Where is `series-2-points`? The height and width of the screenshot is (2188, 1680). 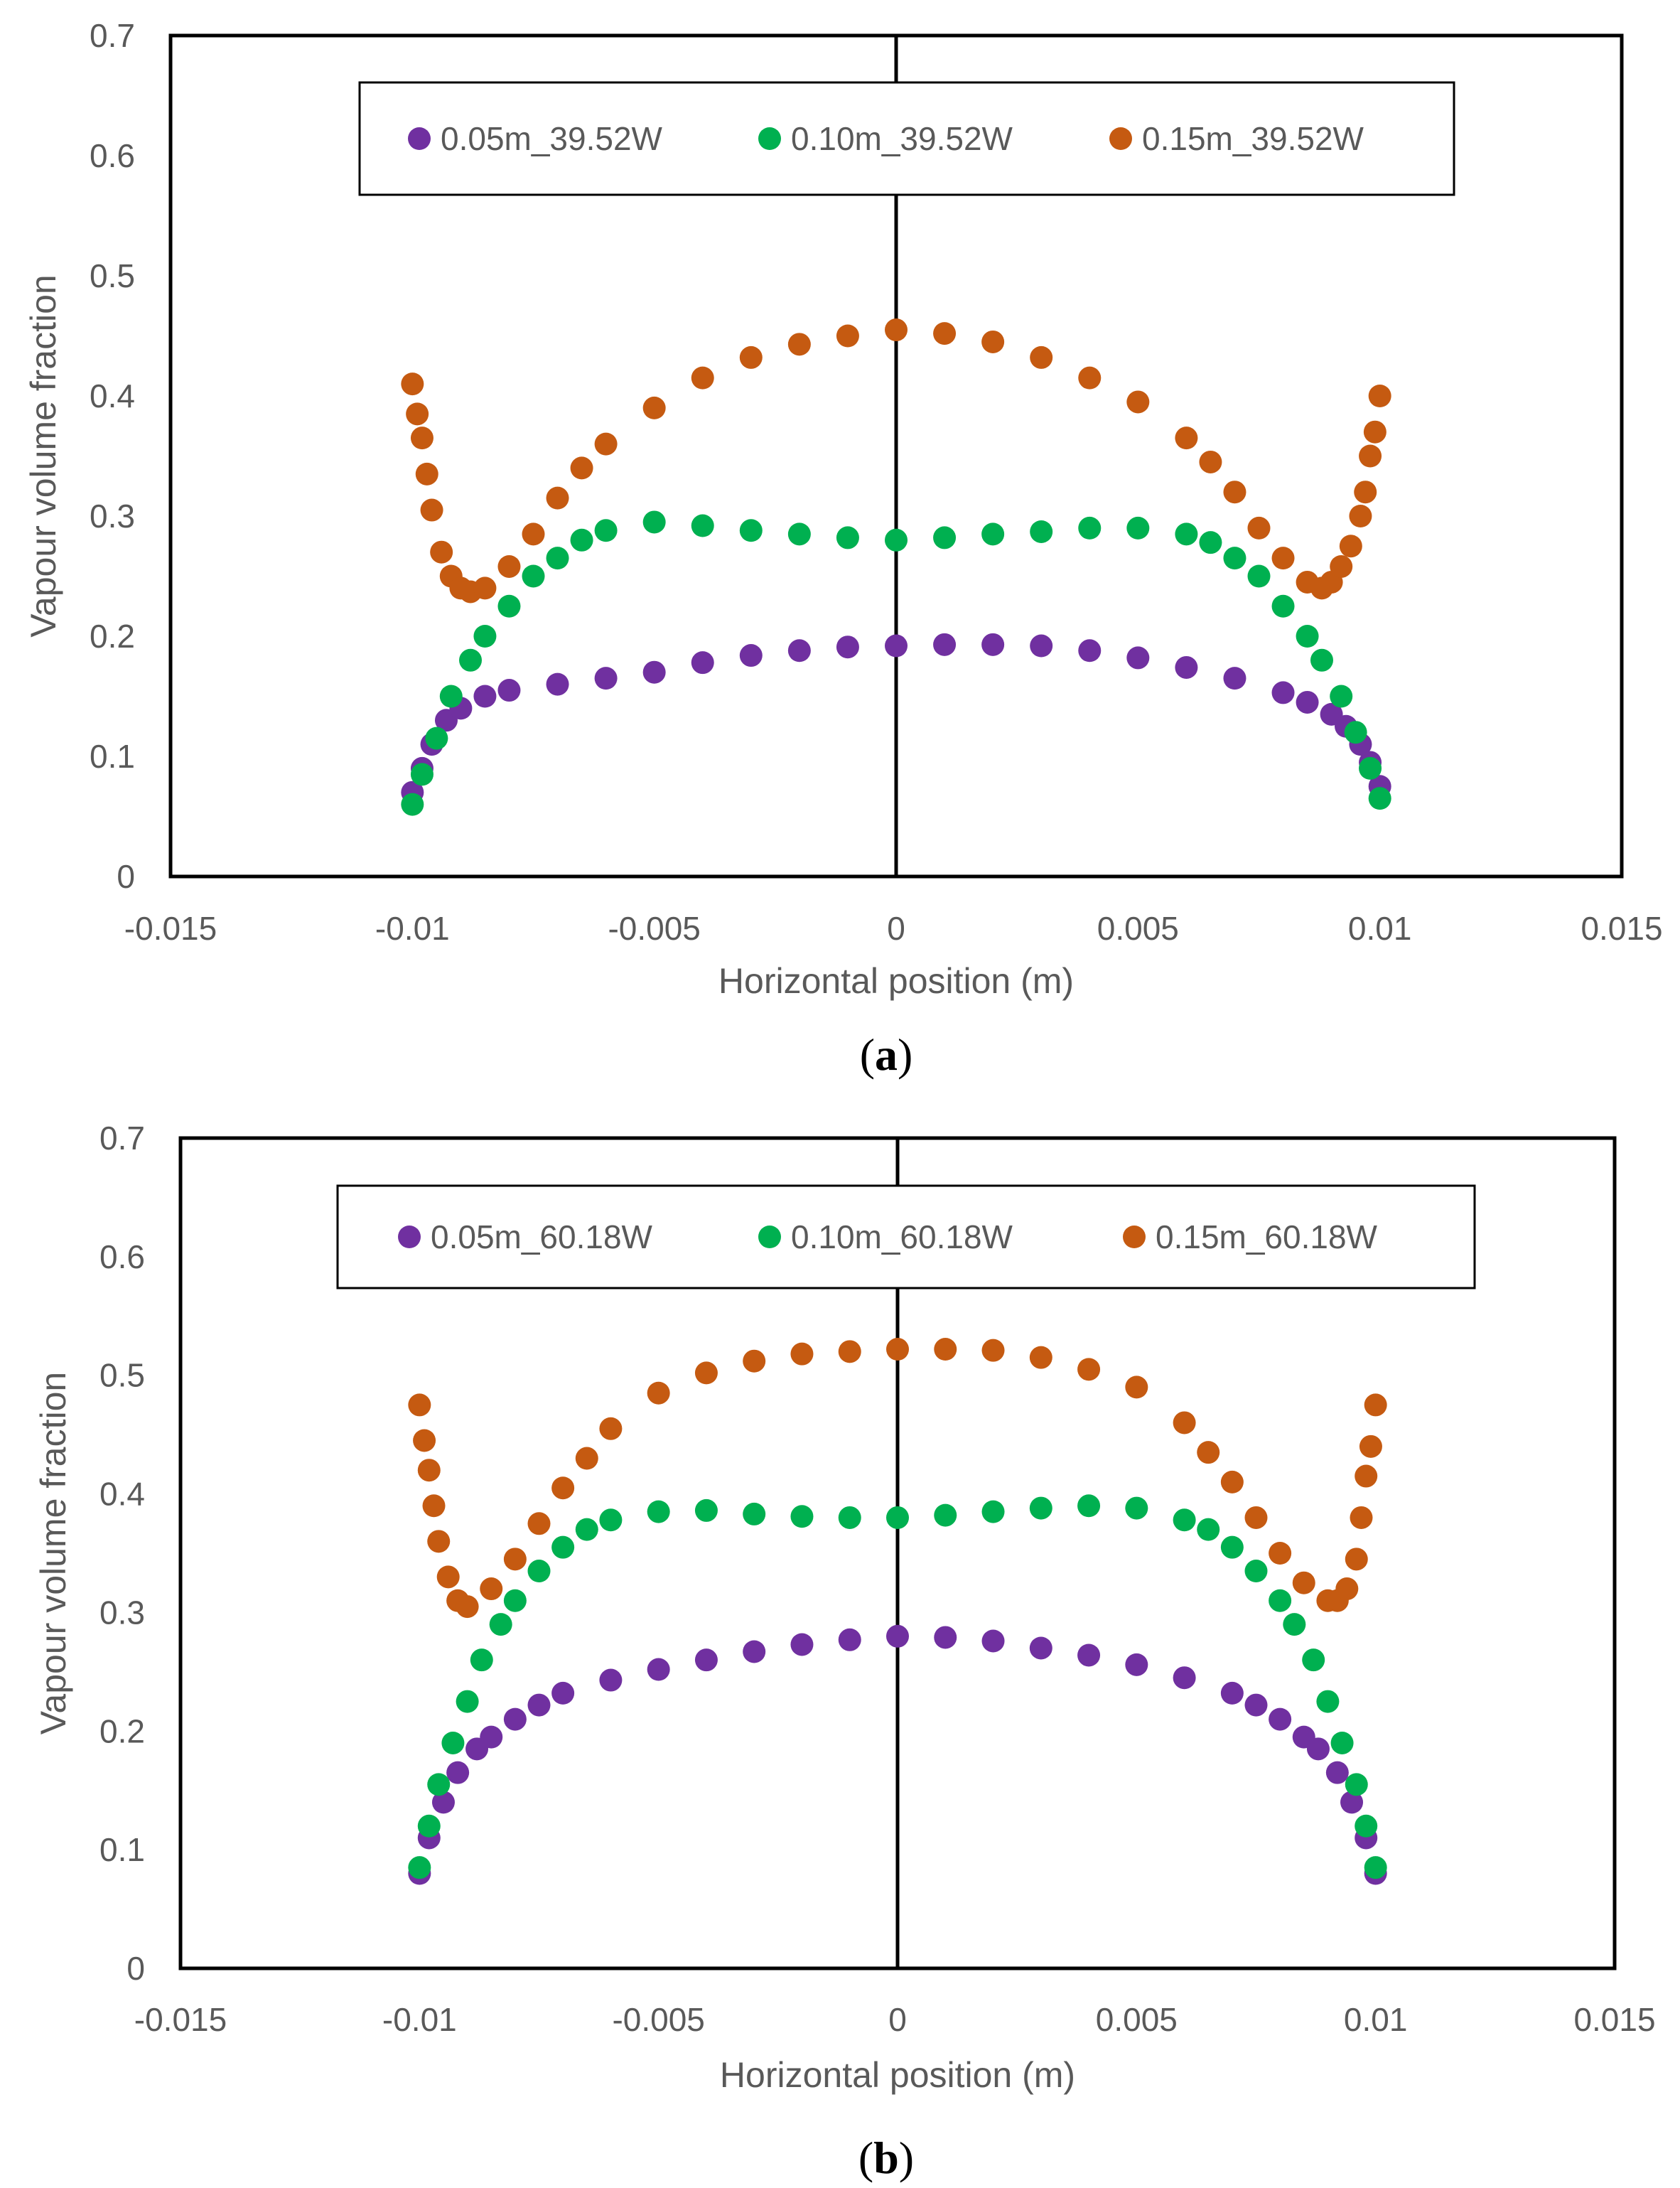
series-2-points is located at coordinates (896, 461).